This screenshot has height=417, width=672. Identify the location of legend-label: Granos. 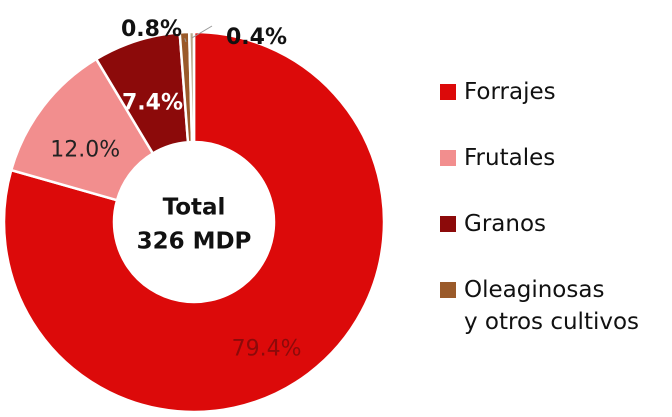
(505, 224).